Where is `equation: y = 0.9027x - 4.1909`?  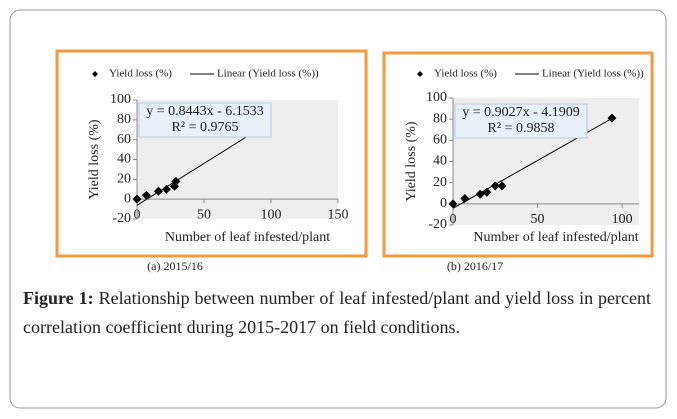 equation: y = 0.9027x - 4.1909 is located at coordinates (521, 112).